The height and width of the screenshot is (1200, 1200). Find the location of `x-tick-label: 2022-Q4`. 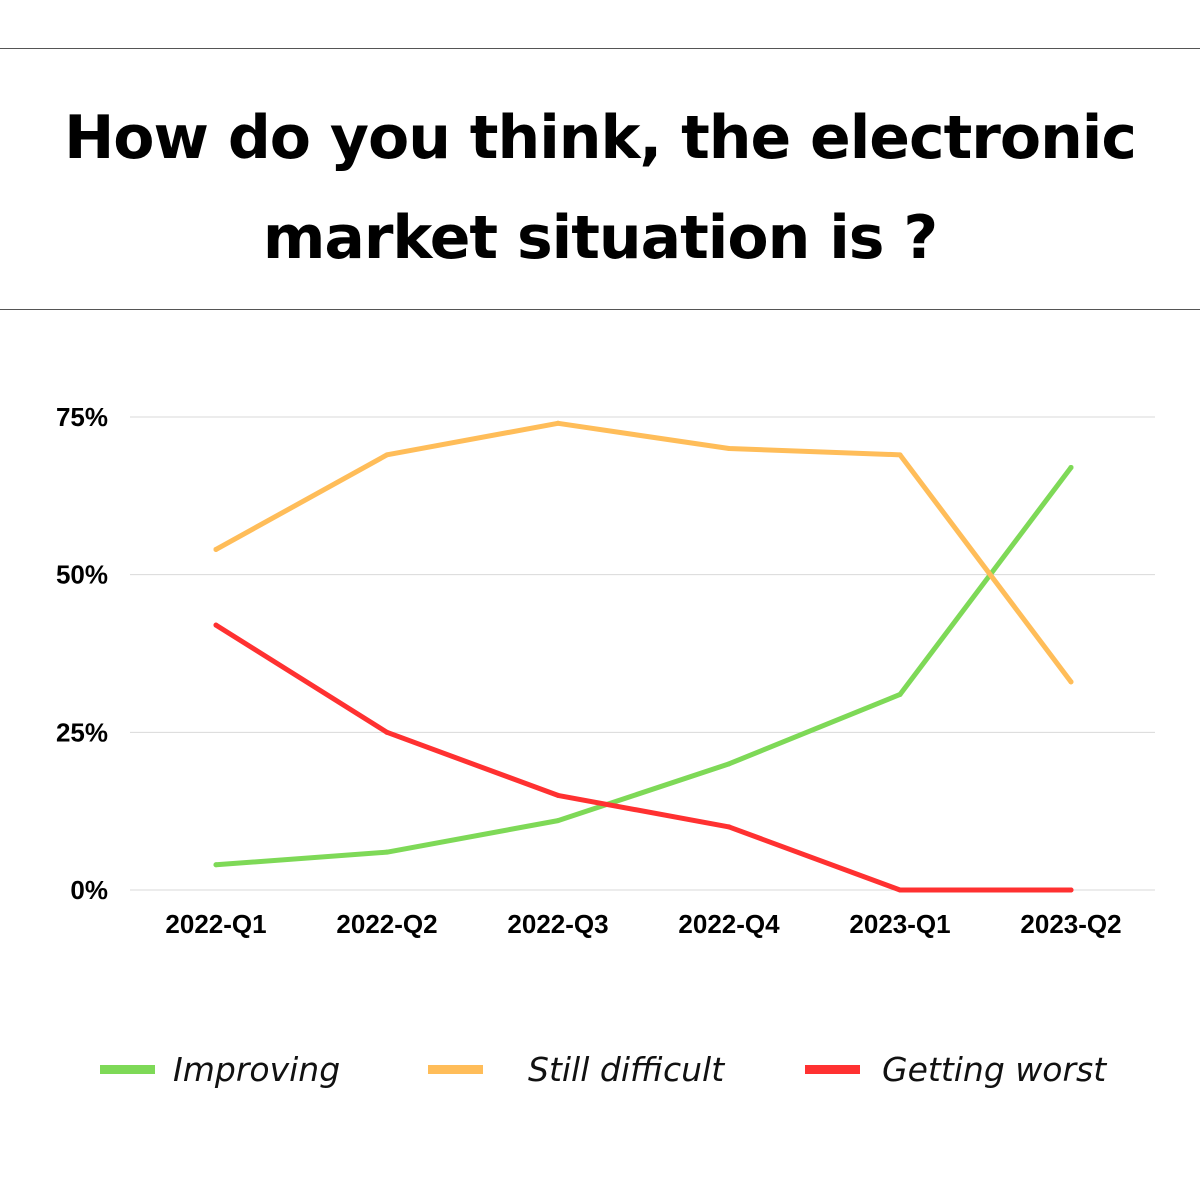

x-tick-label: 2022-Q4 is located at coordinates (729, 924).